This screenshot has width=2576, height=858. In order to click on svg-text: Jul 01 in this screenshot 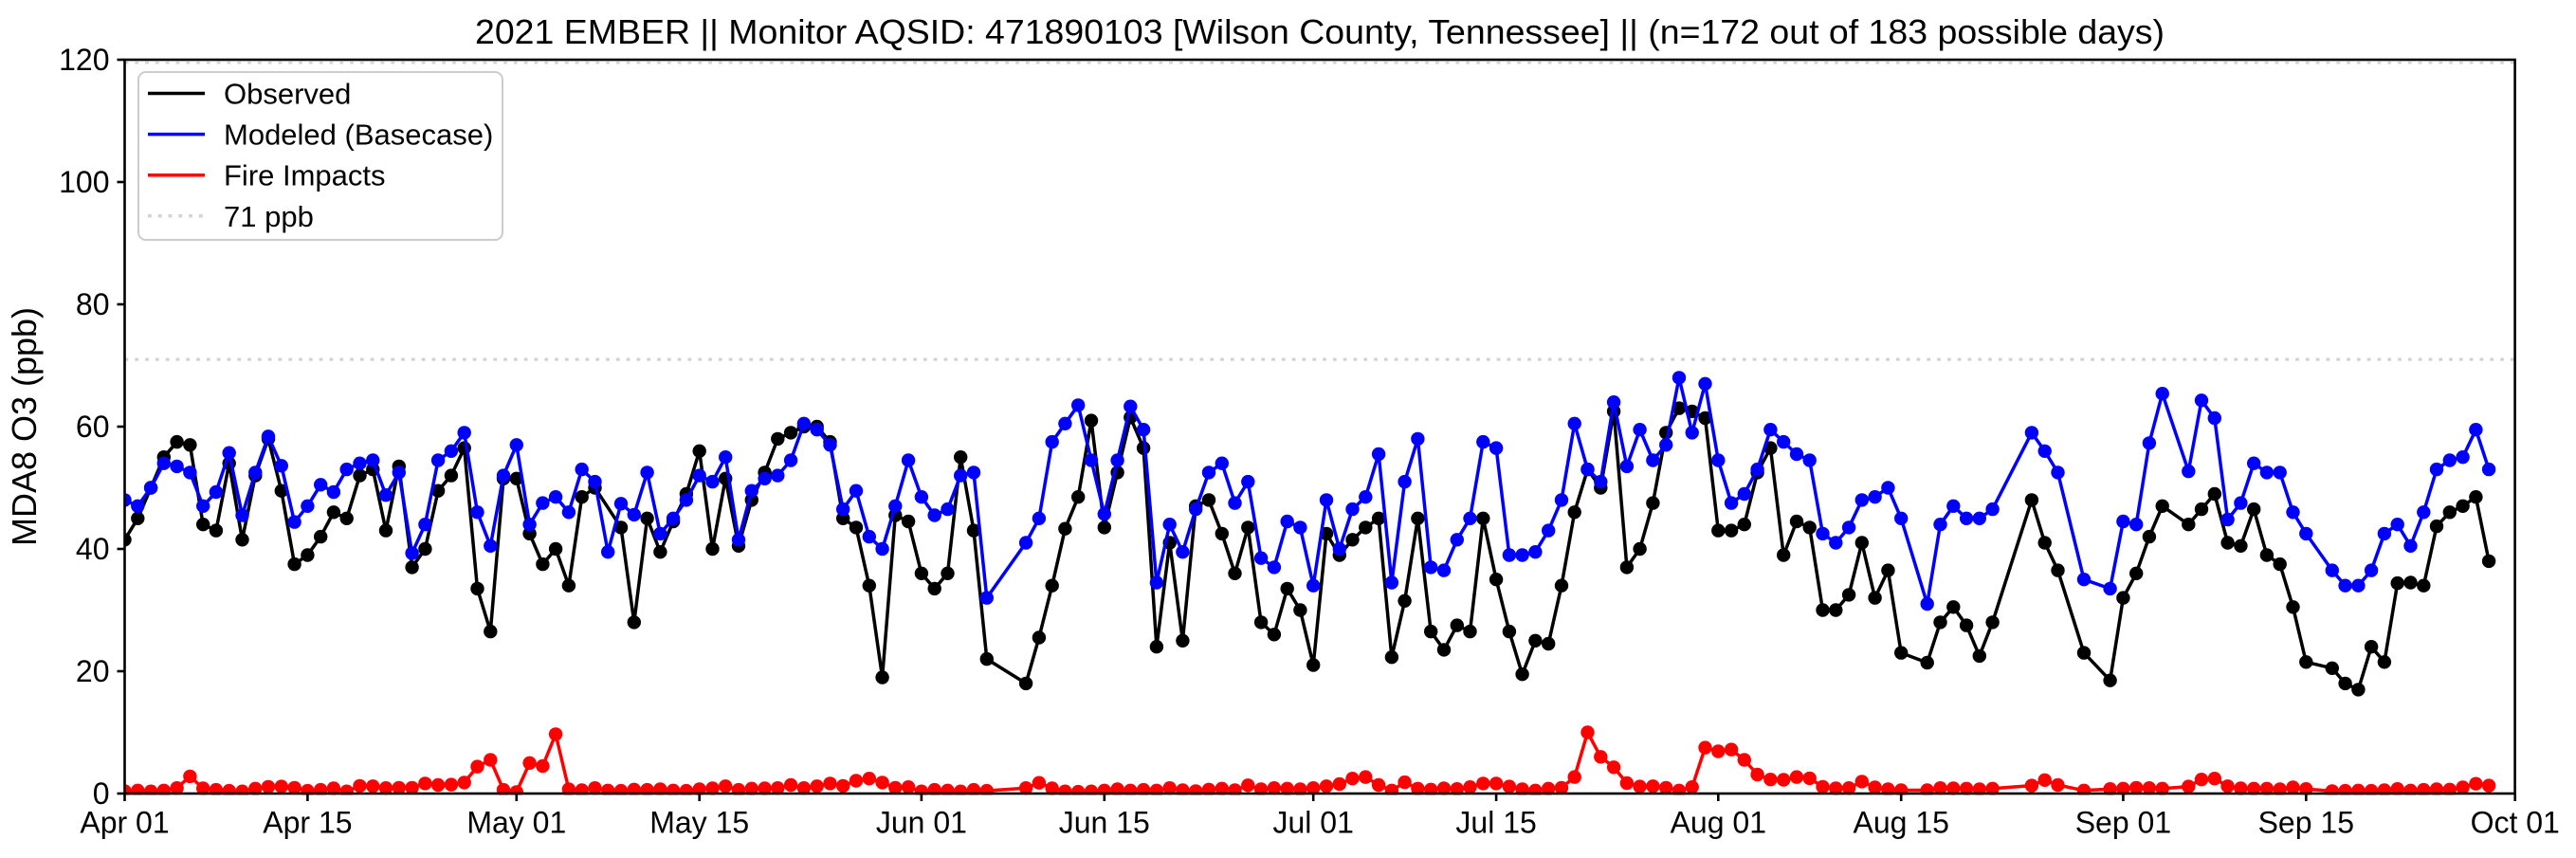, I will do `click(1313, 823)`.